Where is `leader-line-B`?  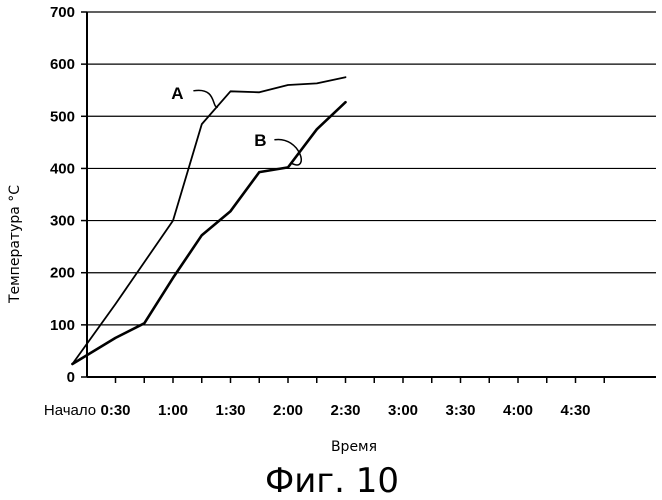 leader-line-B is located at coordinates (287, 151).